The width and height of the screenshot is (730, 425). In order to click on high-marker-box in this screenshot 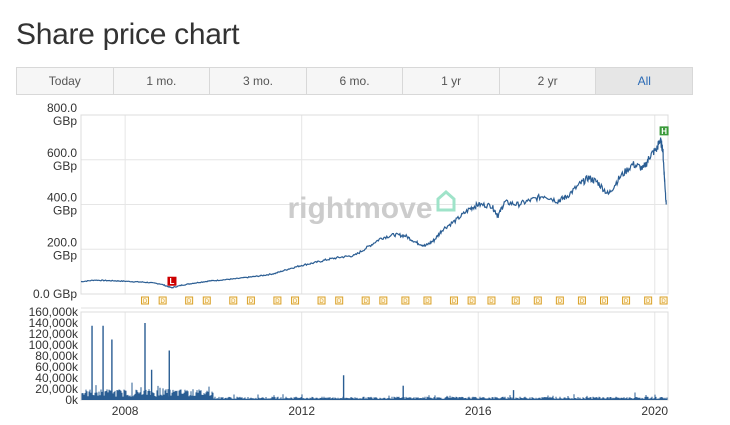, I will do `click(664, 131)`.